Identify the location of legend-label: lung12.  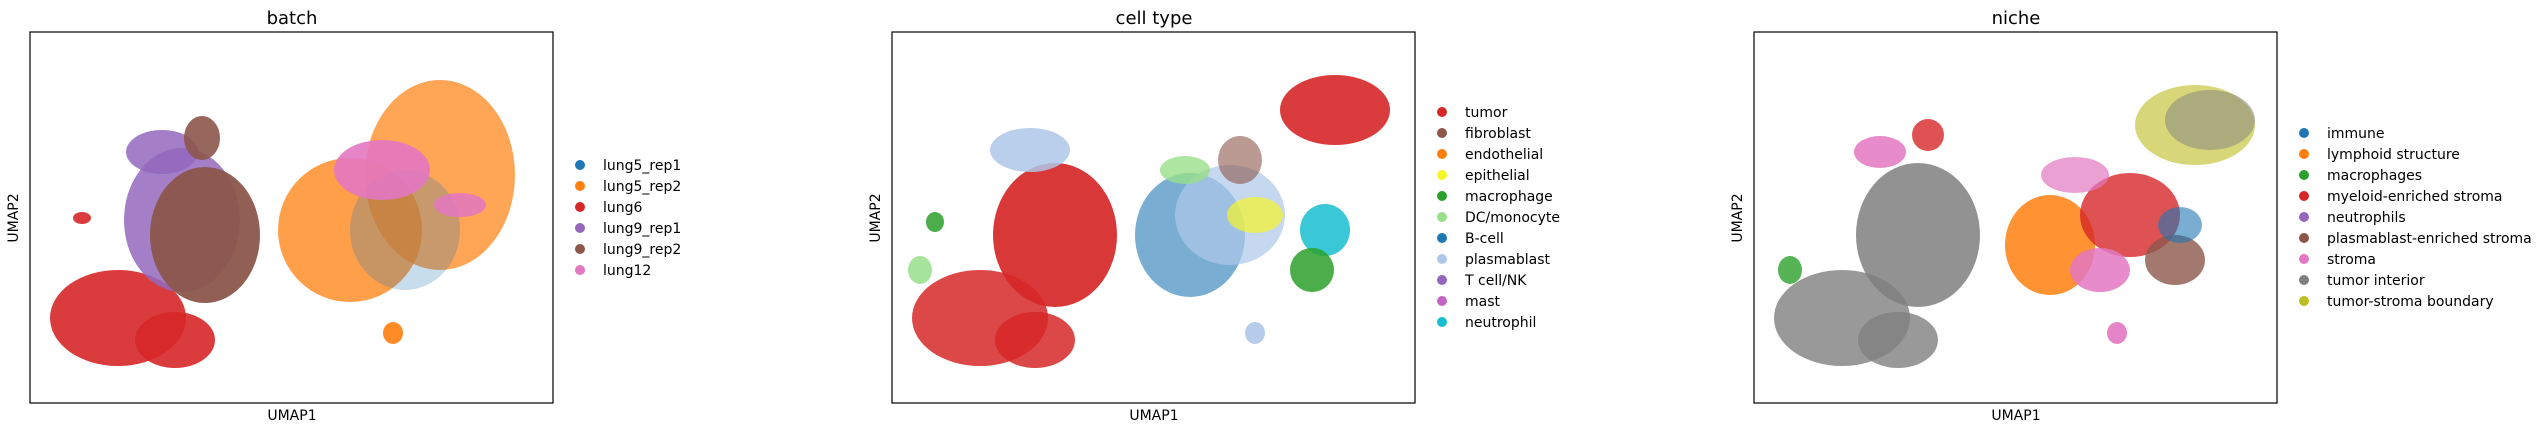
(627, 271).